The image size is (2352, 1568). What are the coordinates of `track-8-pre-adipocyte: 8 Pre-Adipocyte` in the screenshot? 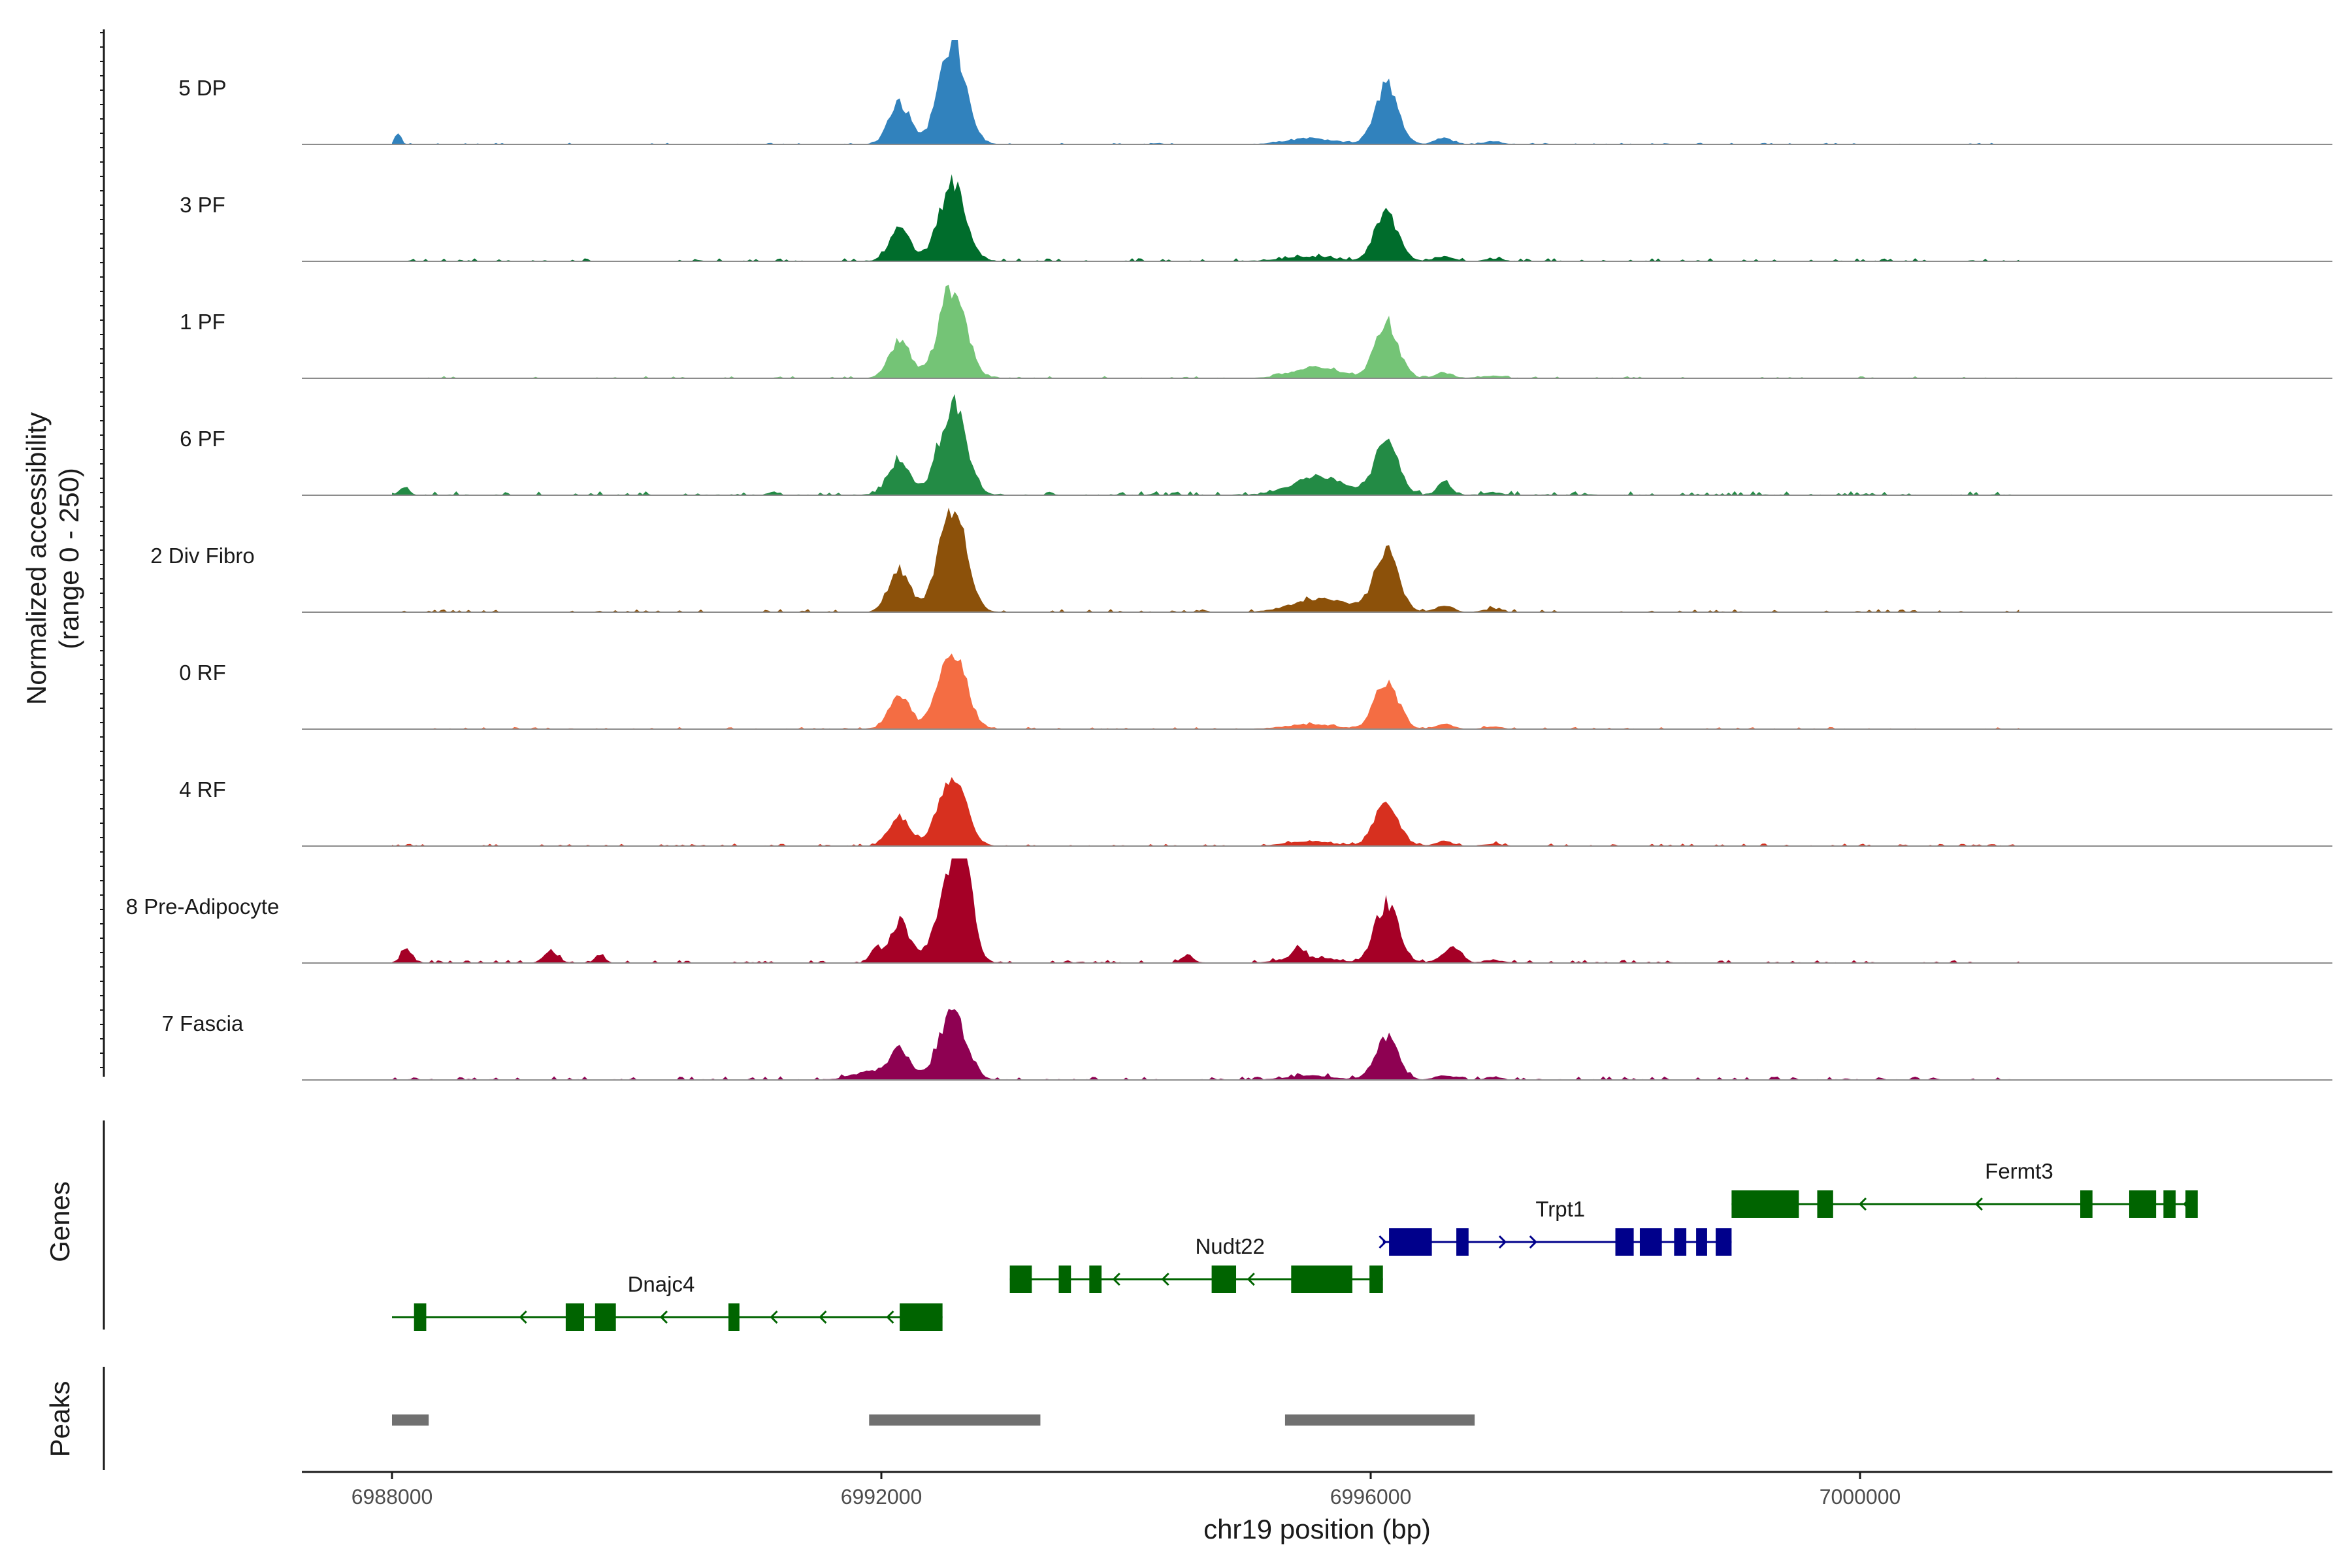 It's located at (1229, 911).